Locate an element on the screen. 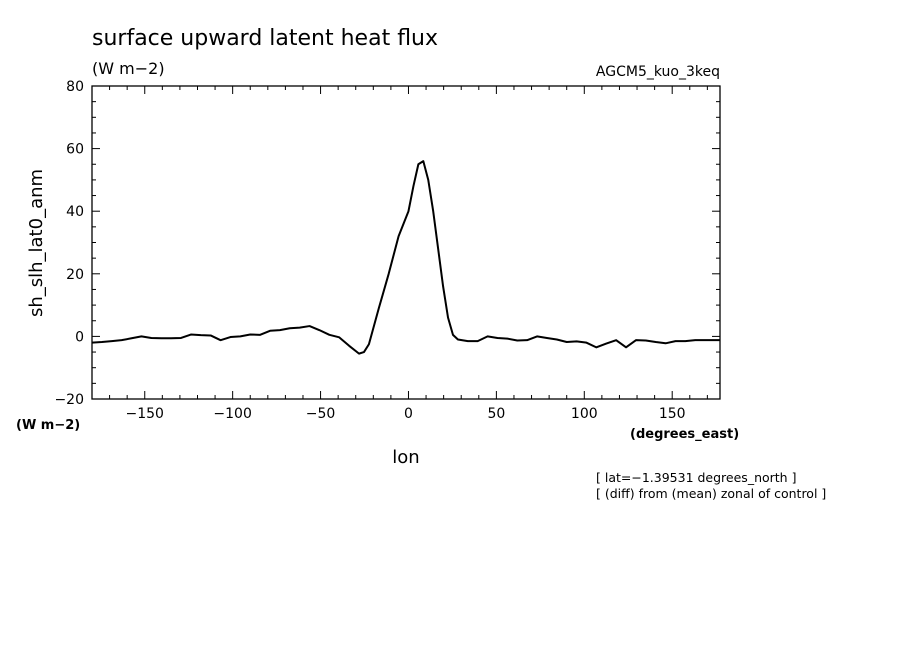 This screenshot has width=904, height=654. x-axis-label: lon is located at coordinates (405, 457).